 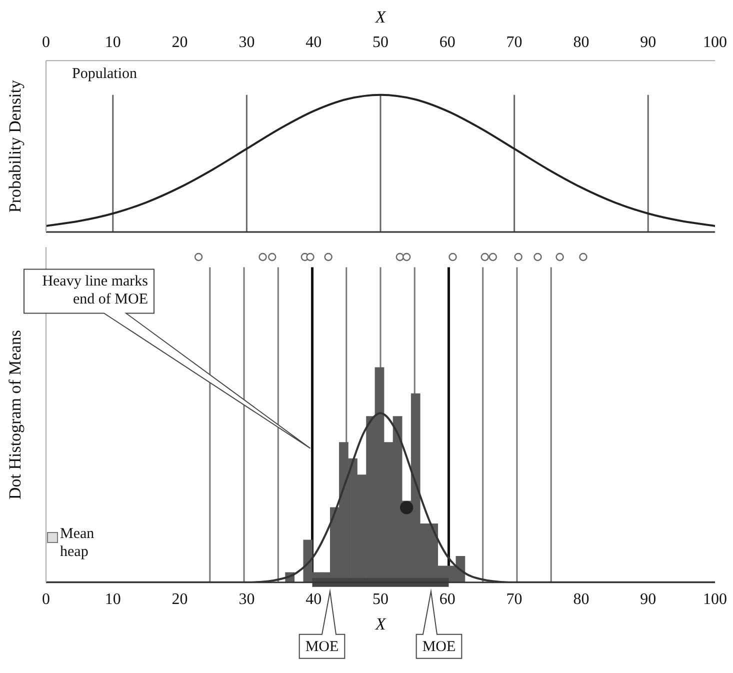 What do you see at coordinates (14, 146) in the screenshot?
I see `y-axis-title: Probability Density` at bounding box center [14, 146].